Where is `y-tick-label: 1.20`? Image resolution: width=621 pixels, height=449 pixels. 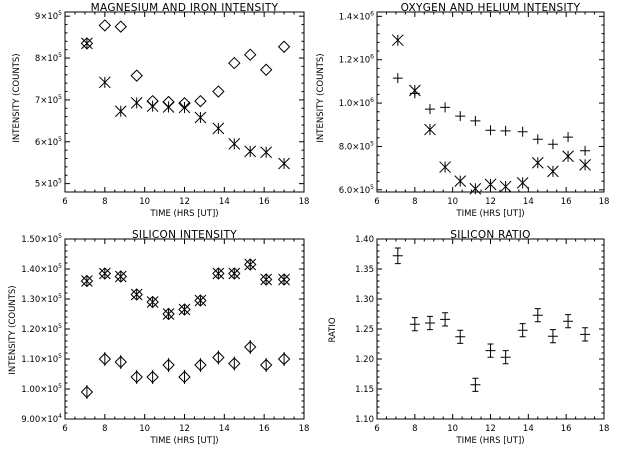
y-tick-label: 1.20 is located at coordinates (364, 360).